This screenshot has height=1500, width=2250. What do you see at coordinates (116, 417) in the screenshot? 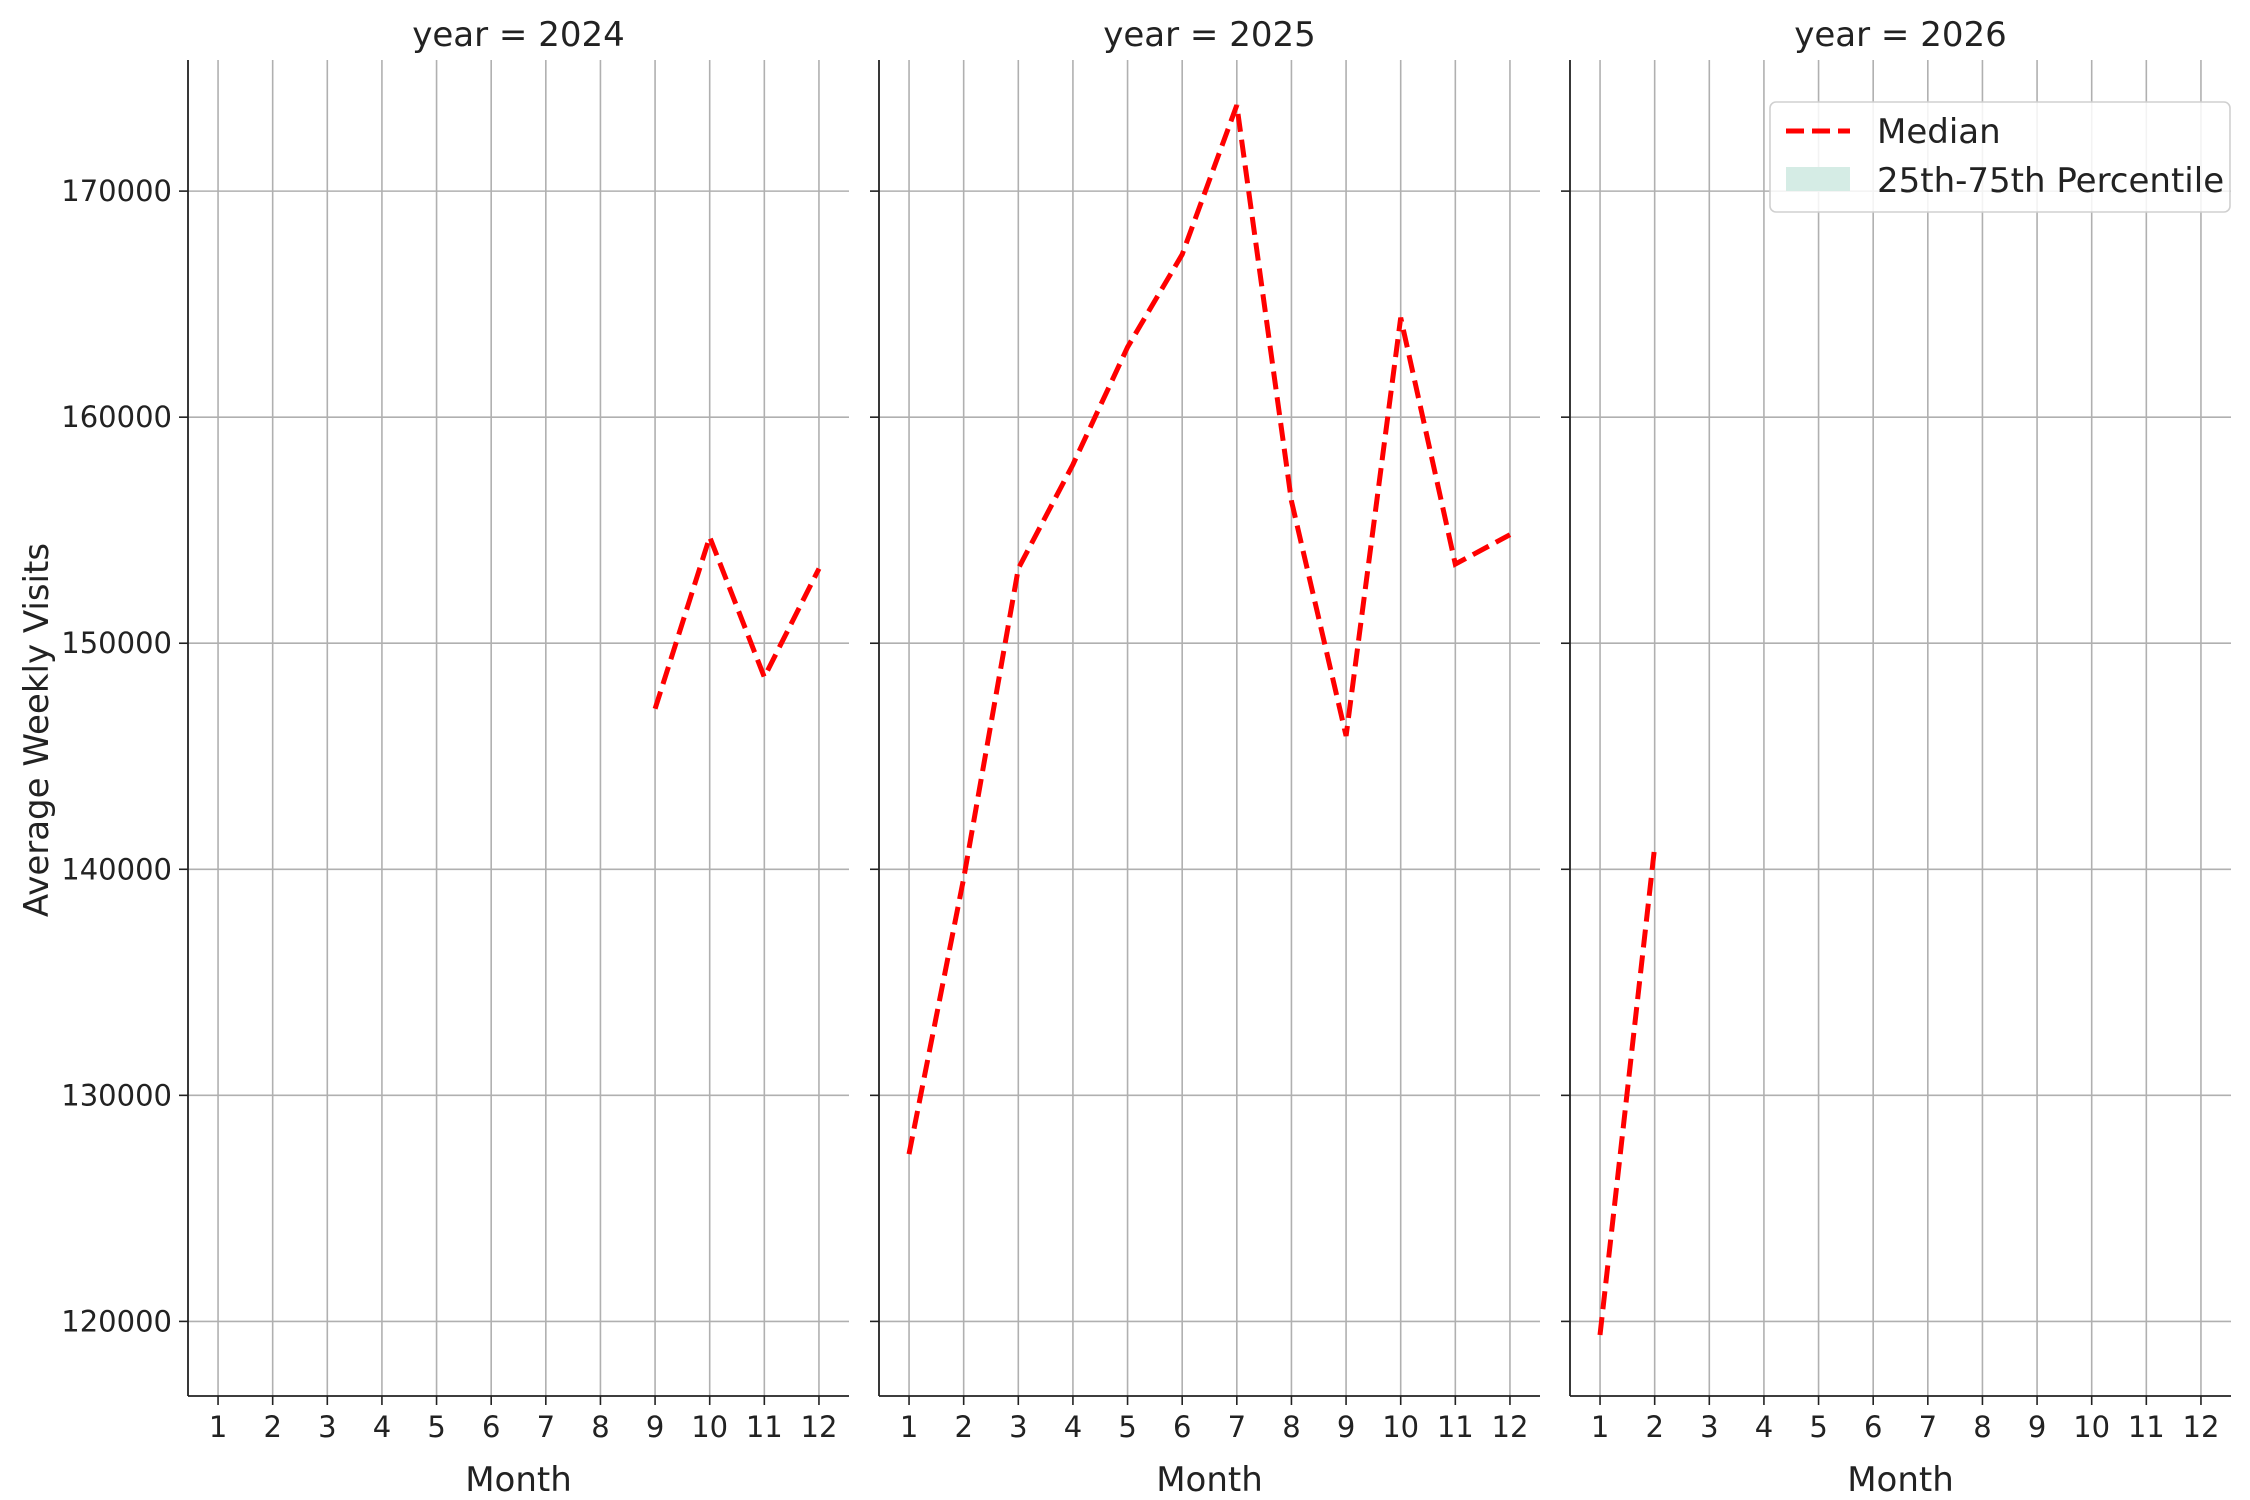
I see `y-tick-label: 160000` at bounding box center [116, 417].